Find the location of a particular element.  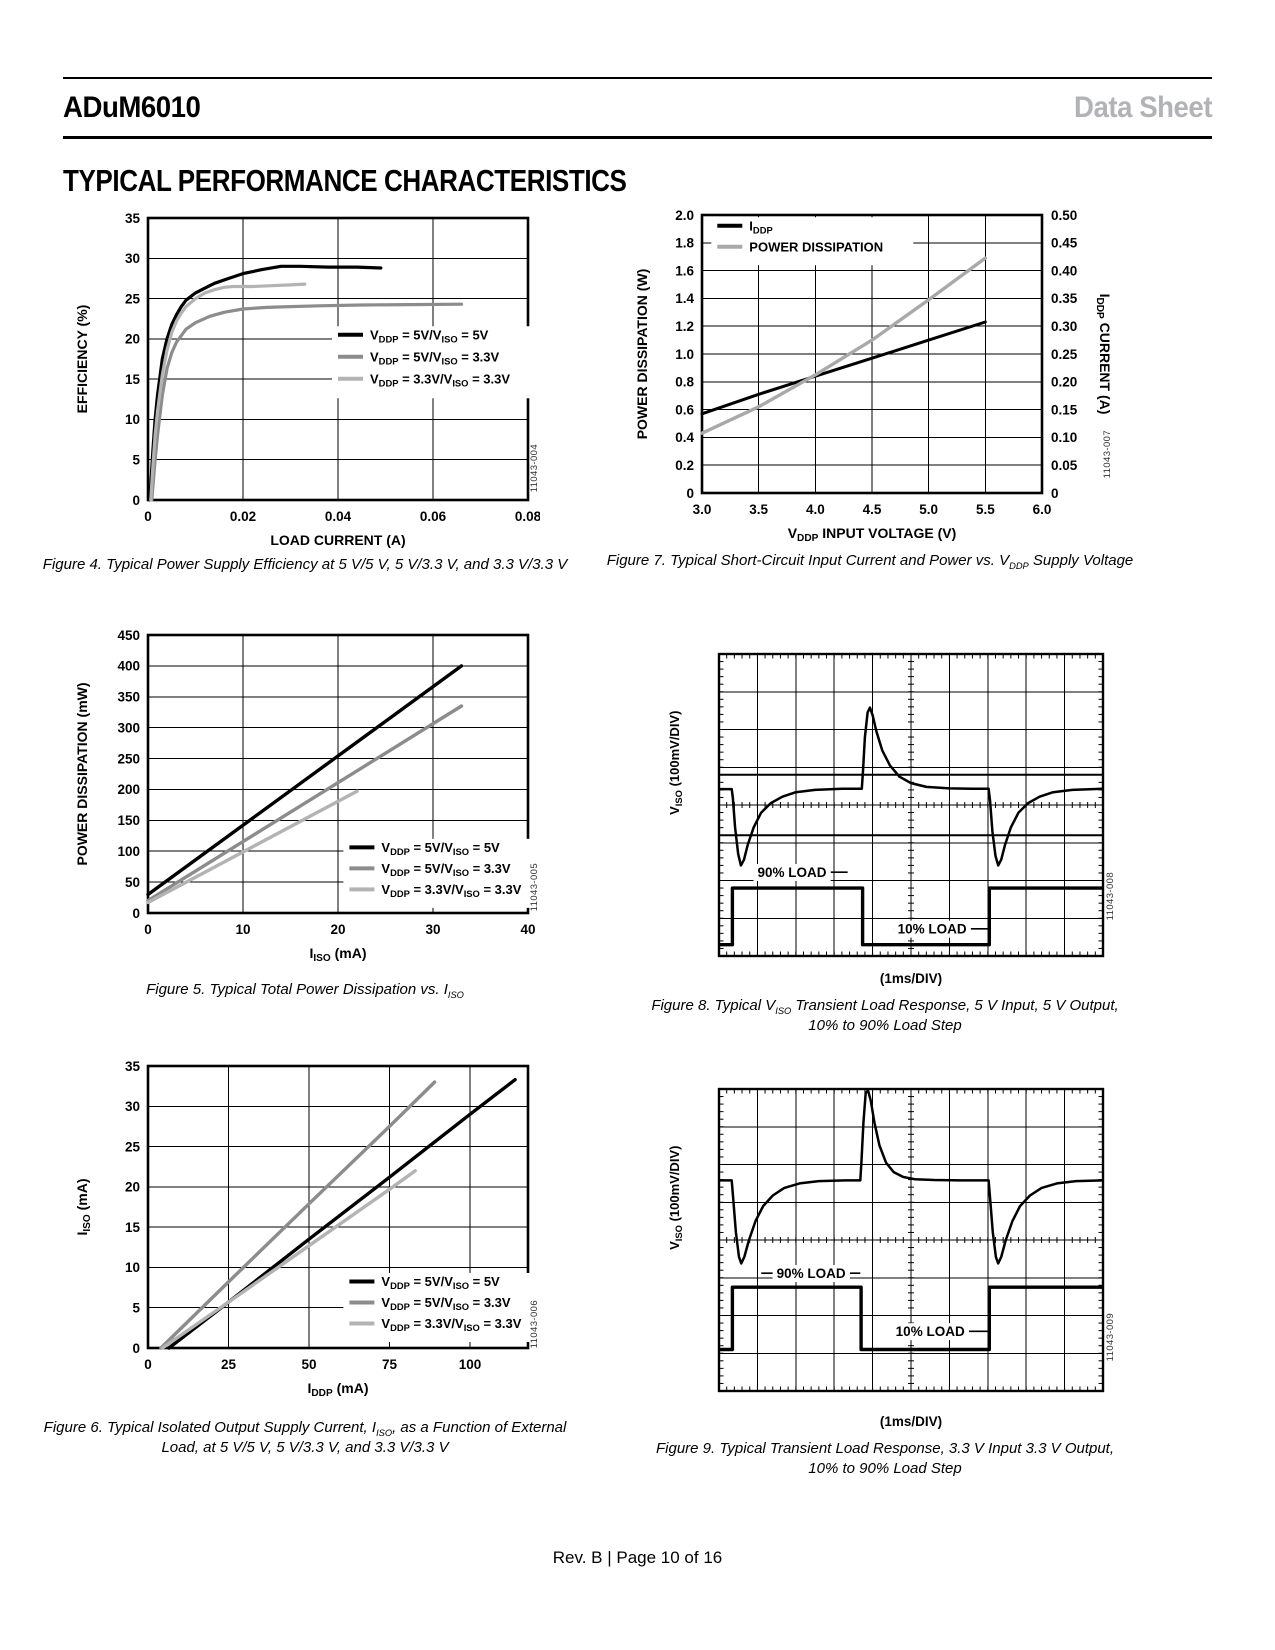

svg-text: 6.0 is located at coordinates (1042, 509).